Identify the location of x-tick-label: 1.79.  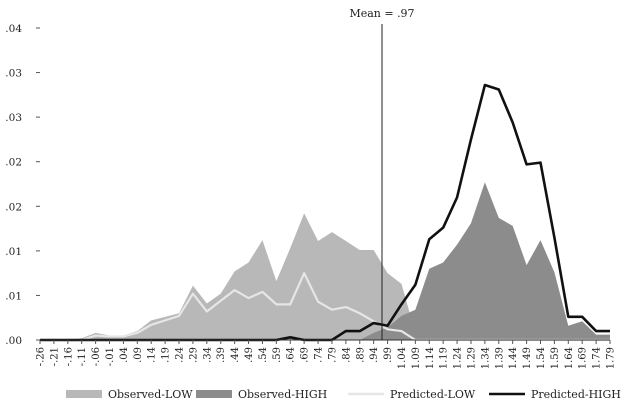
(611, 358).